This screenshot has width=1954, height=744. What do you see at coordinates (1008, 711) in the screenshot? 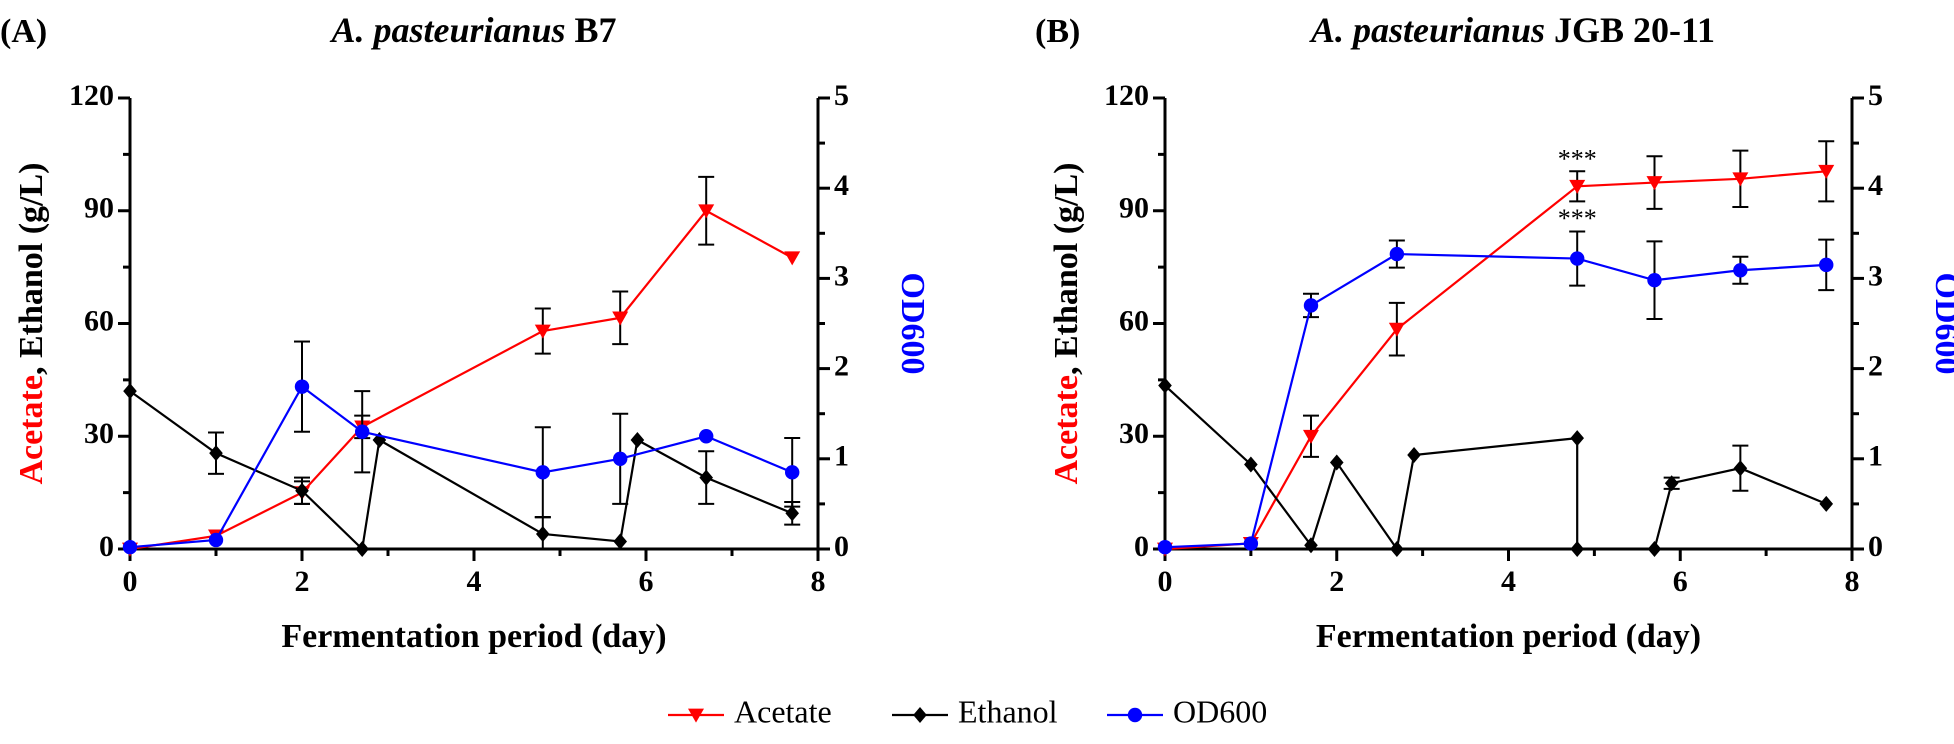
I see `legend-label: Ethanol` at bounding box center [1008, 711].